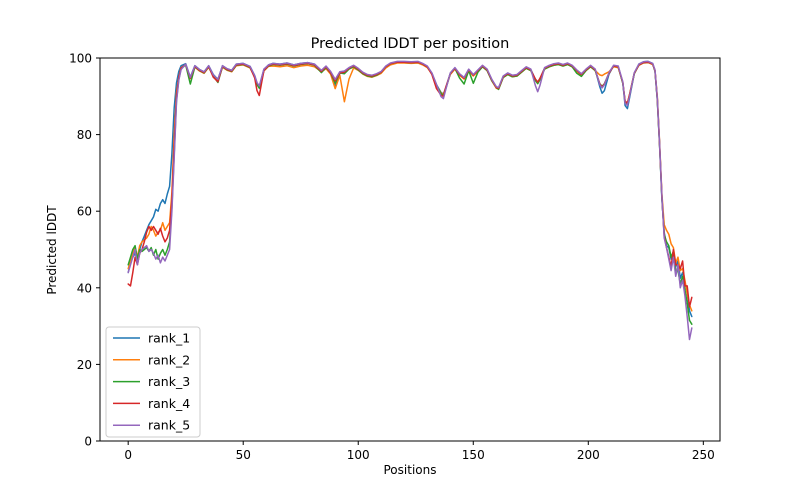  What do you see at coordinates (473, 455) in the screenshot?
I see `x-tick-label: 150` at bounding box center [473, 455].